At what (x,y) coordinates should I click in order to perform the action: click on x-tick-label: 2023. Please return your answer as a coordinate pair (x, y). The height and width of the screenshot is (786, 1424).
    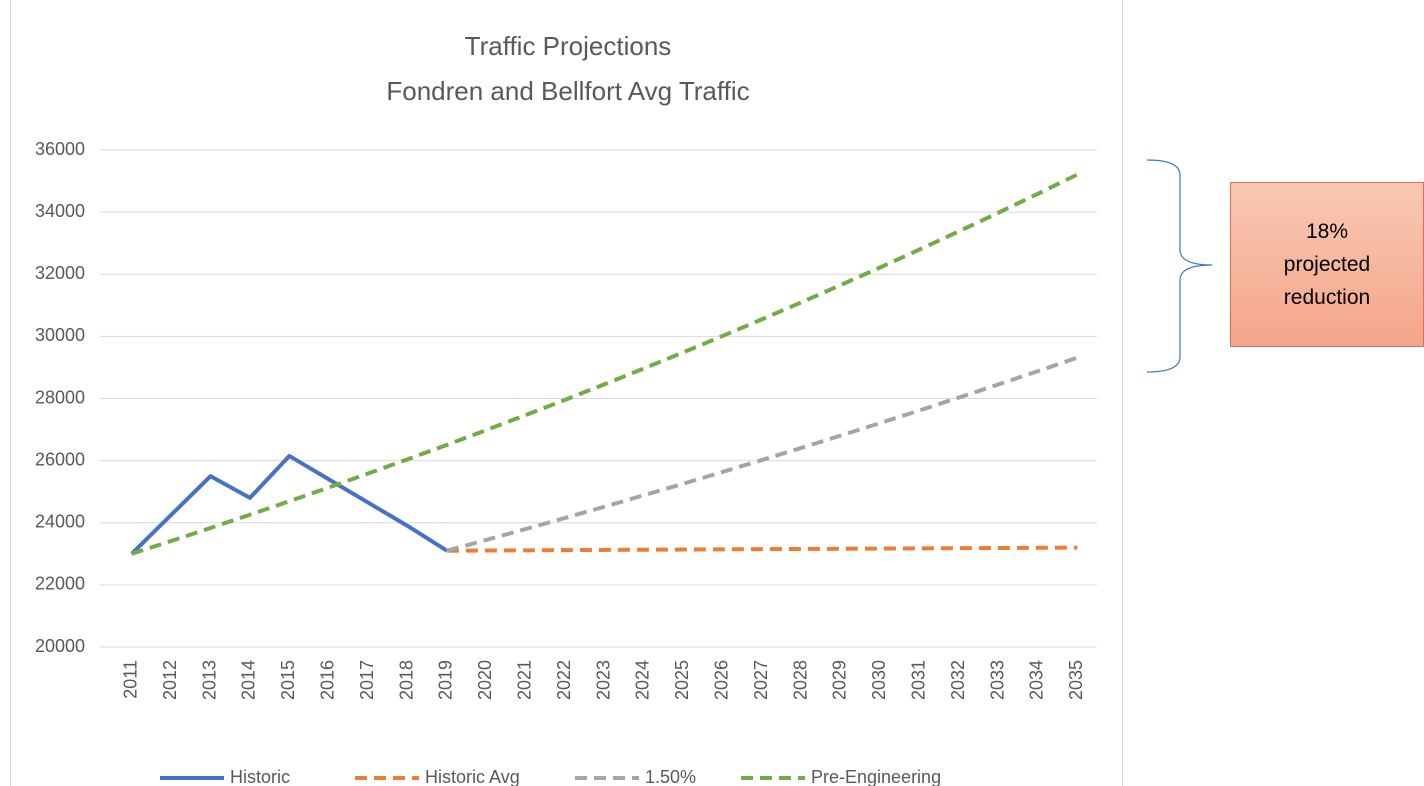
    Looking at the image, I should click on (603, 680).